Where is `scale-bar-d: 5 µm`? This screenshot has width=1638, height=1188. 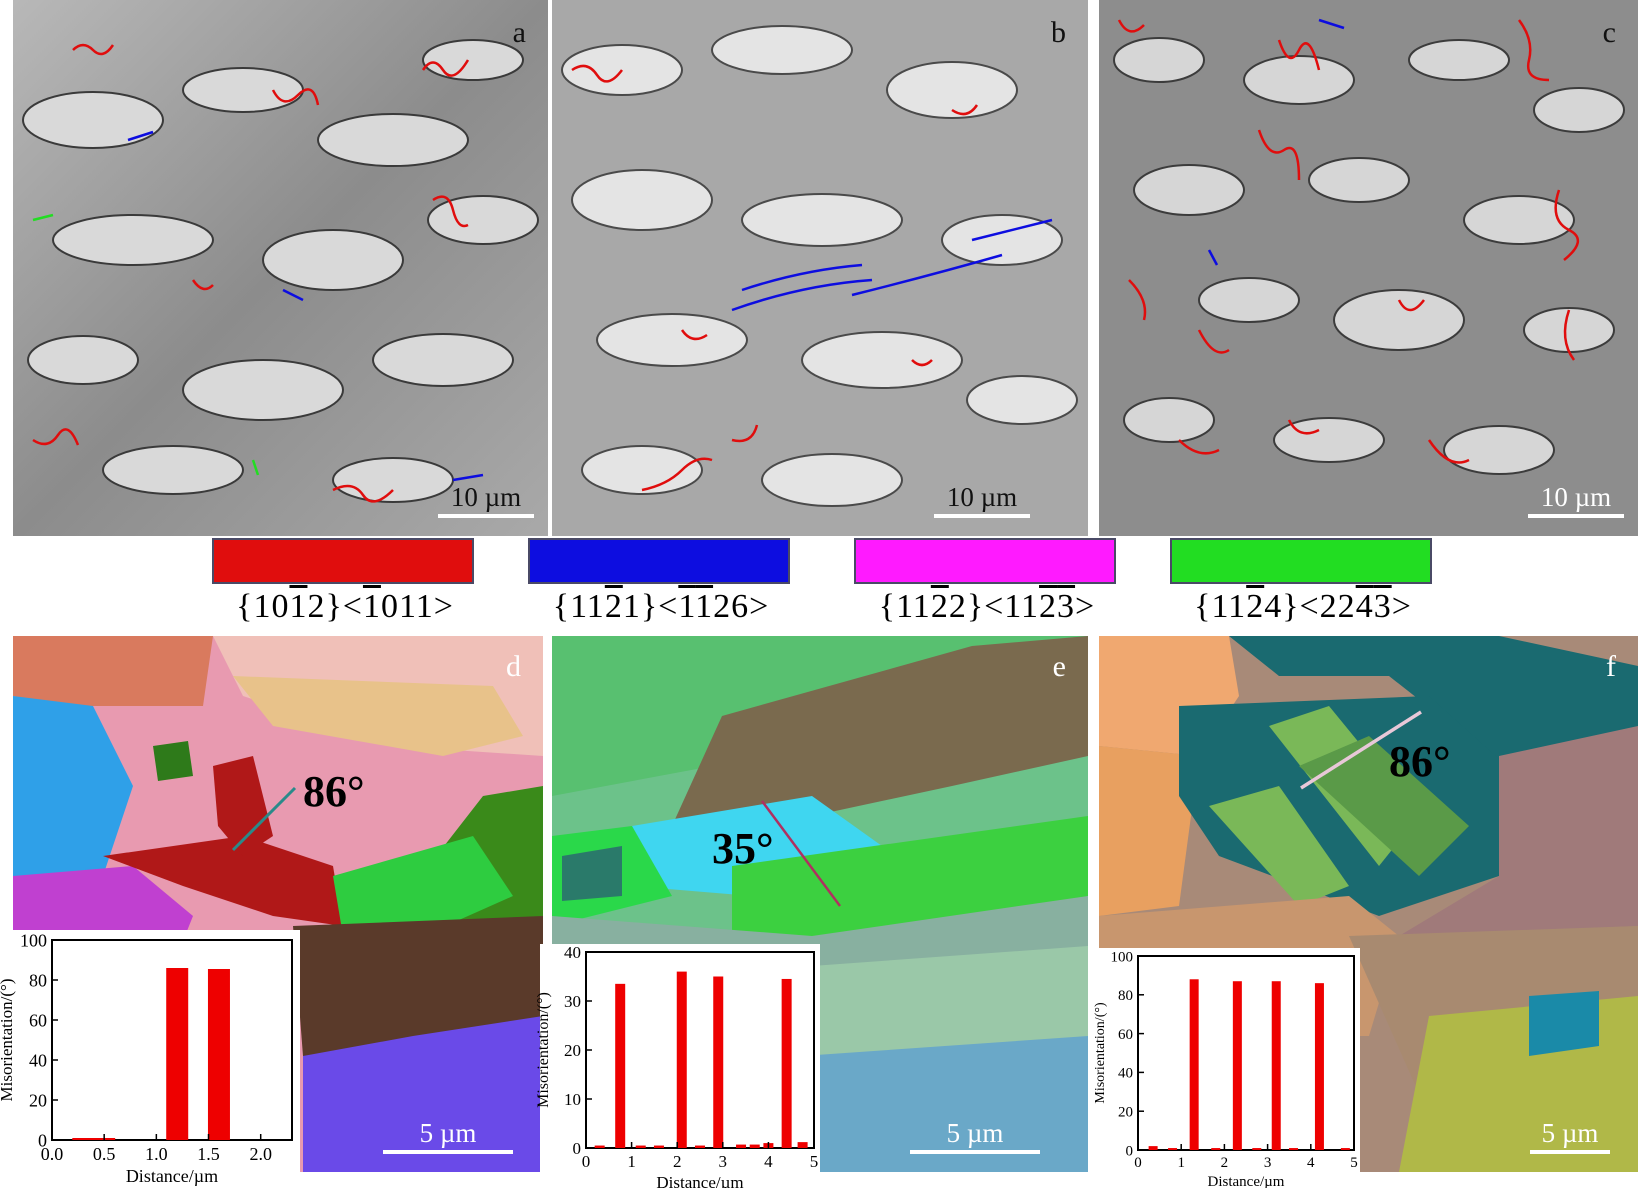
scale-bar-d: 5 µm is located at coordinates (448, 1136).